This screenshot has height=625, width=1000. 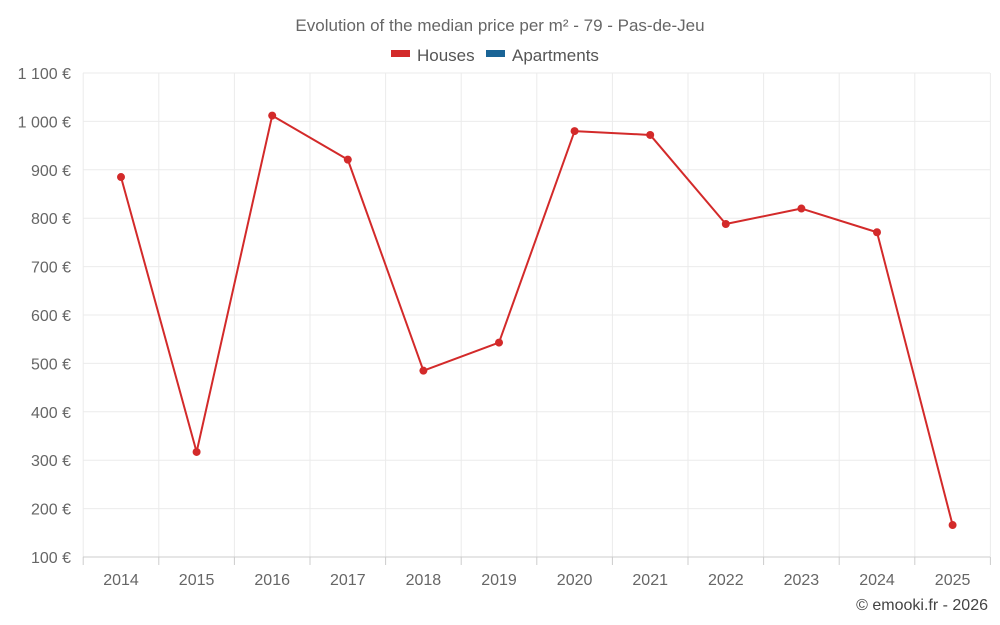 What do you see at coordinates (423, 370) in the screenshot?
I see `data-point-houses-2018` at bounding box center [423, 370].